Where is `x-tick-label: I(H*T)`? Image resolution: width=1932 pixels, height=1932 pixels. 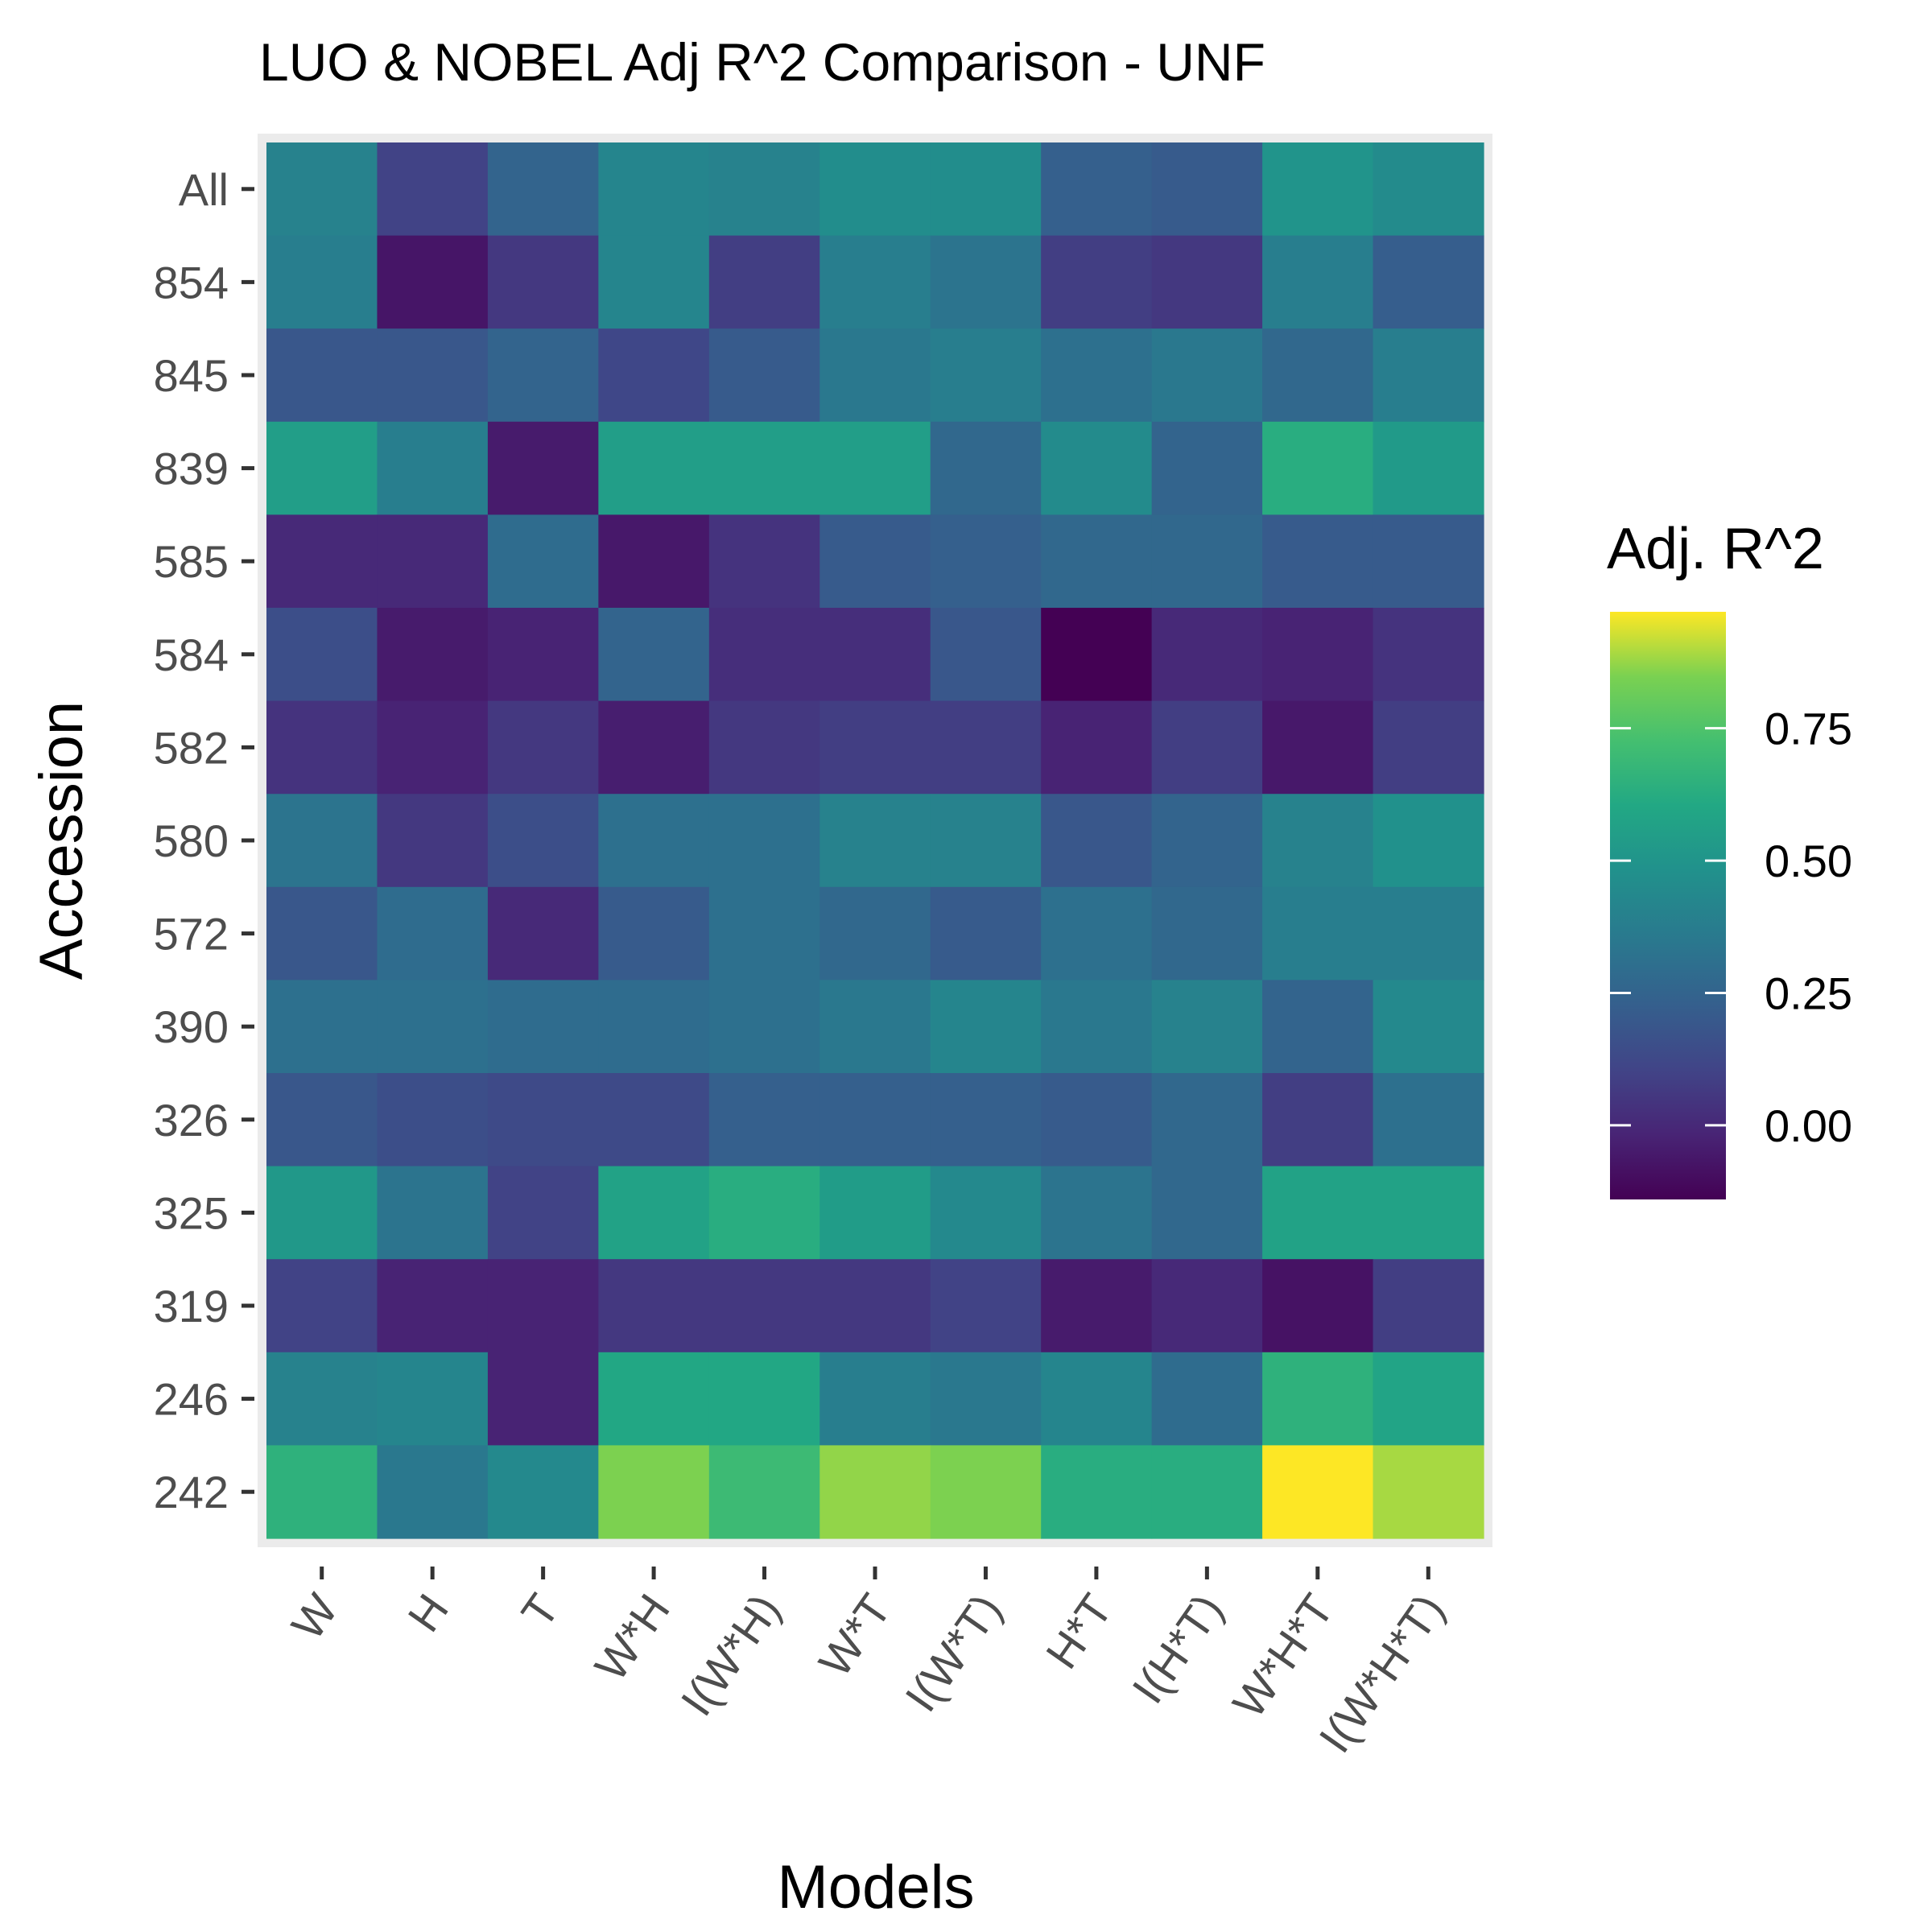
x-tick-label: I(H*T) is located at coordinates (1177, 1648).